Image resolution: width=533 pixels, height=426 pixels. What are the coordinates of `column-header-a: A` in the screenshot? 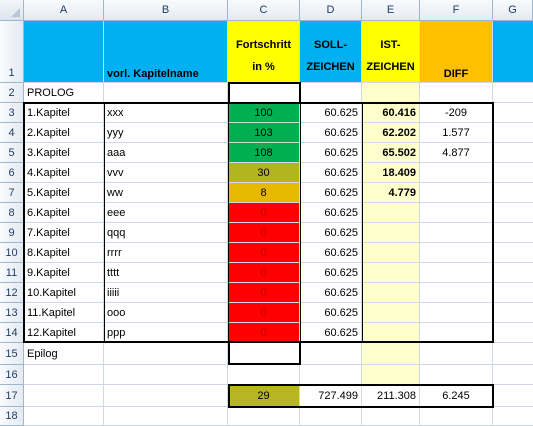 It's located at (64, 10).